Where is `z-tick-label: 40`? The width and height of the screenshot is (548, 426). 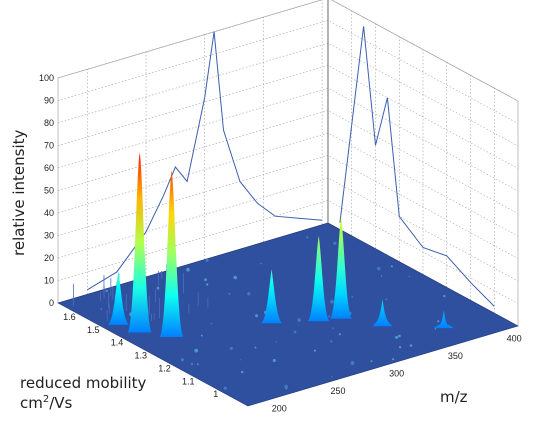 z-tick-label: 40 is located at coordinates (49, 213).